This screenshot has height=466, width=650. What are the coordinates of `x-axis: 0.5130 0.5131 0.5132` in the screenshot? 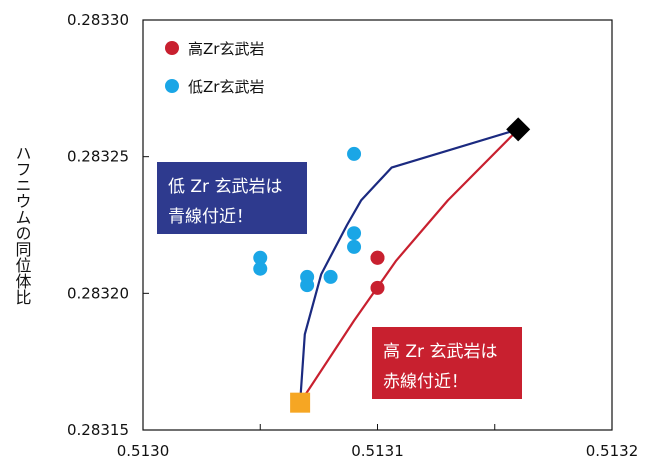 It's located at (378, 442).